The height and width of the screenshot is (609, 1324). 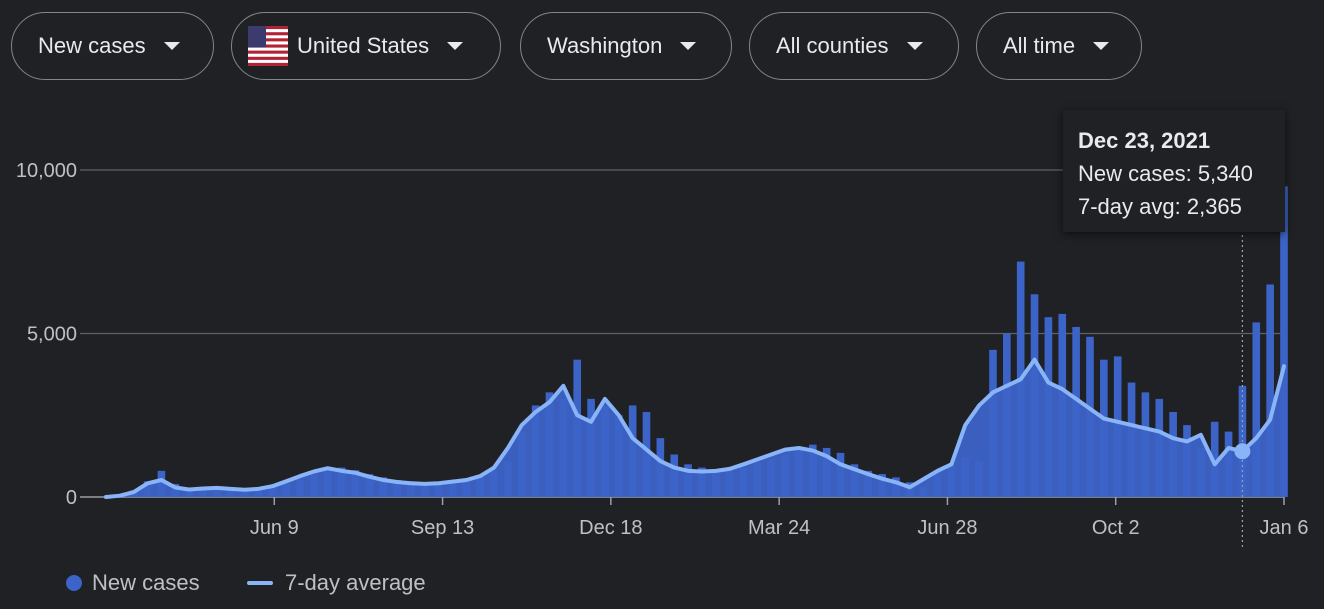 I want to click on tooltip-new-cases: New cases: 5,340, so click(x=1165, y=173).